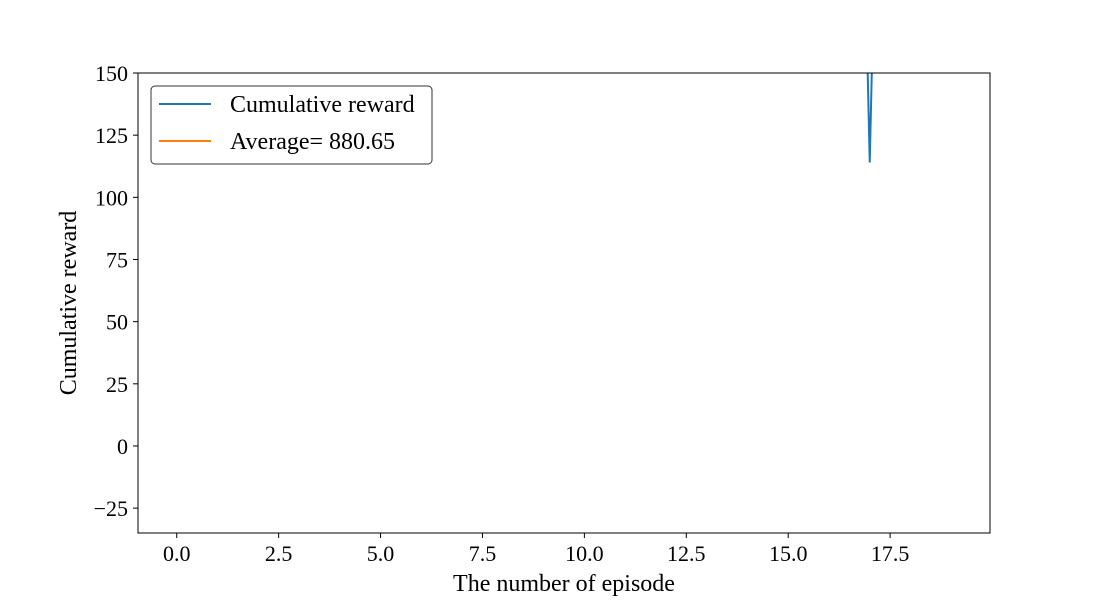 The image size is (1100, 600). Describe the element at coordinates (788, 553) in the screenshot. I see `x-tick-label: 15.0` at that location.